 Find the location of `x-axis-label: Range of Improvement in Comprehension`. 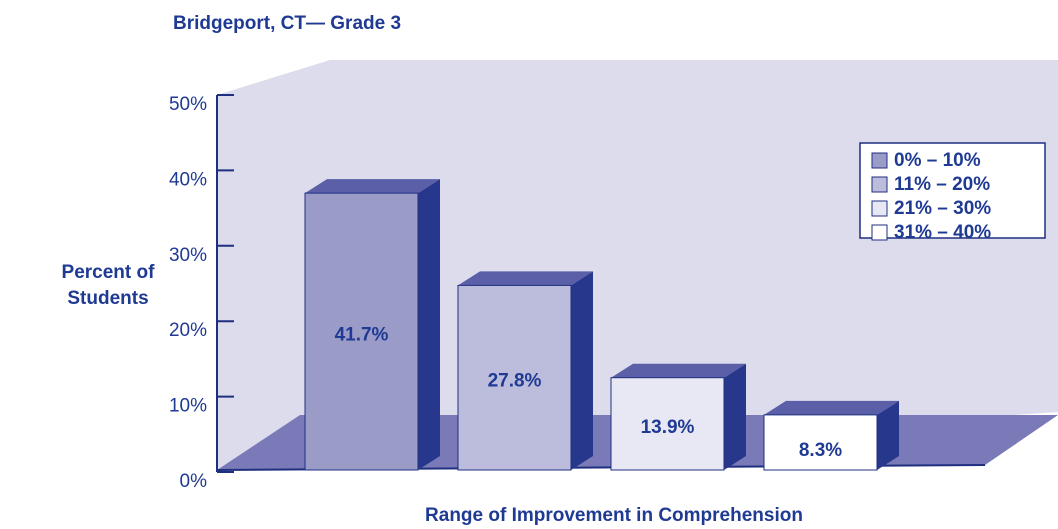

x-axis-label: Range of Improvement in Comprehension is located at coordinates (614, 515).